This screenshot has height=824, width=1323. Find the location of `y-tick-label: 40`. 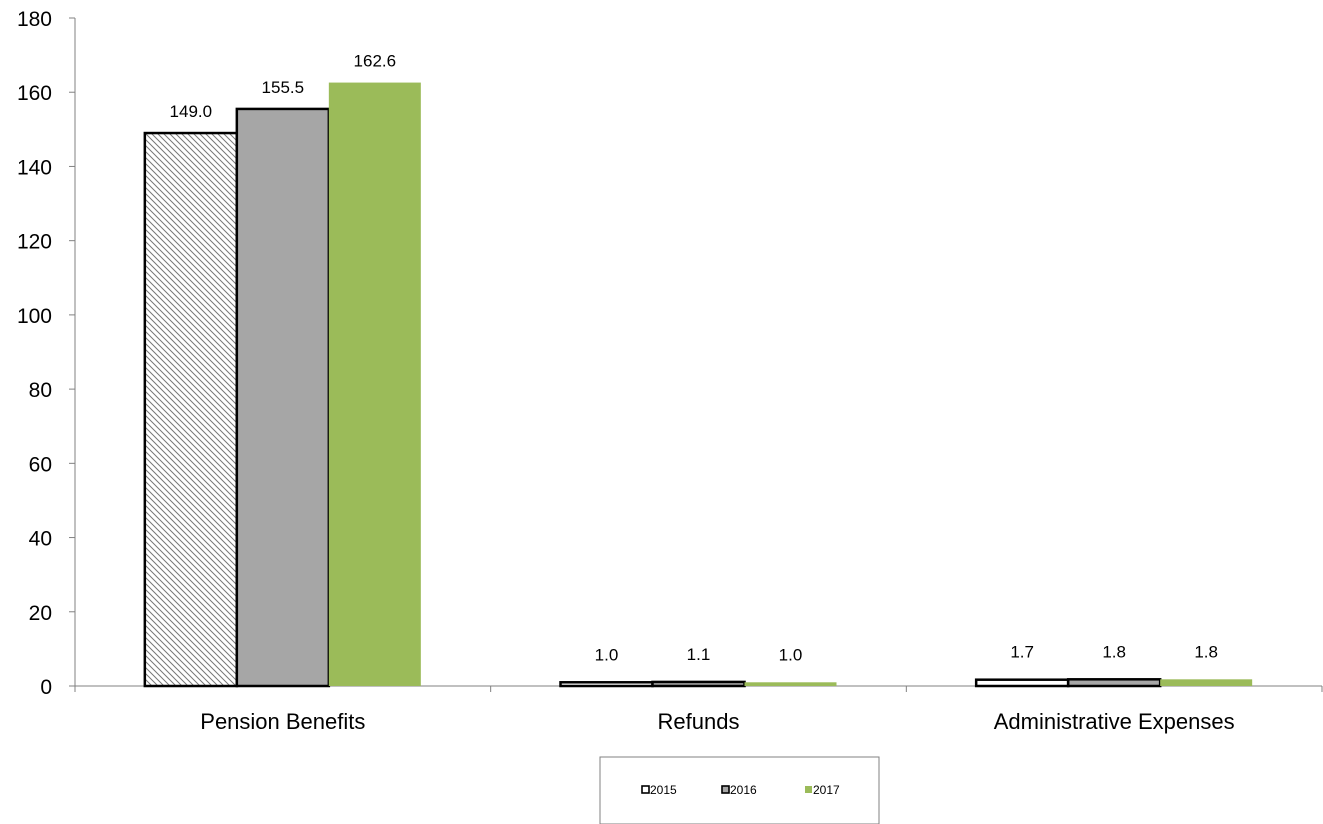

y-tick-label: 40 is located at coordinates (40, 539).